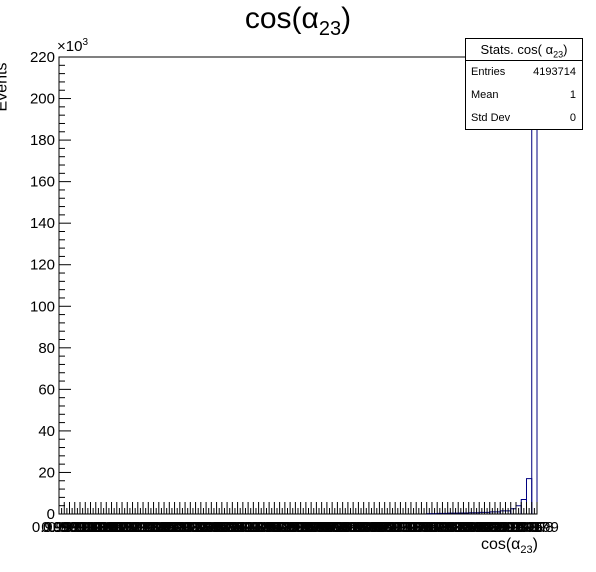  I want to click on x-axis-label-close: ), so click(535, 544).